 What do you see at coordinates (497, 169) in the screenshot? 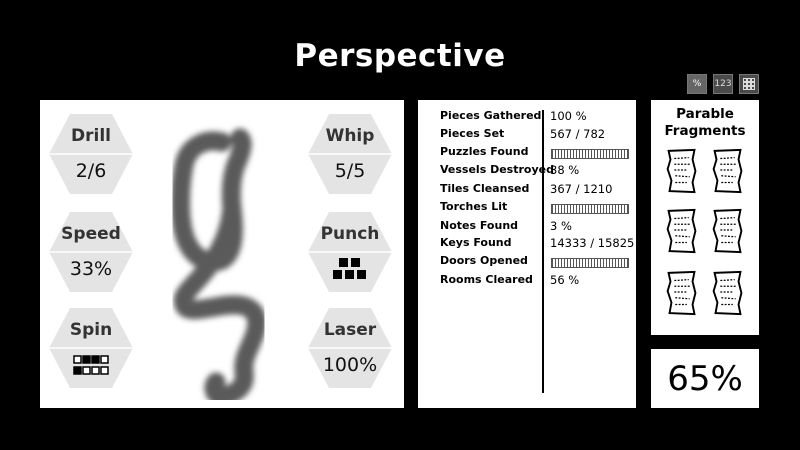
I see `stat-label: Vessels Destroyed` at bounding box center [497, 169].